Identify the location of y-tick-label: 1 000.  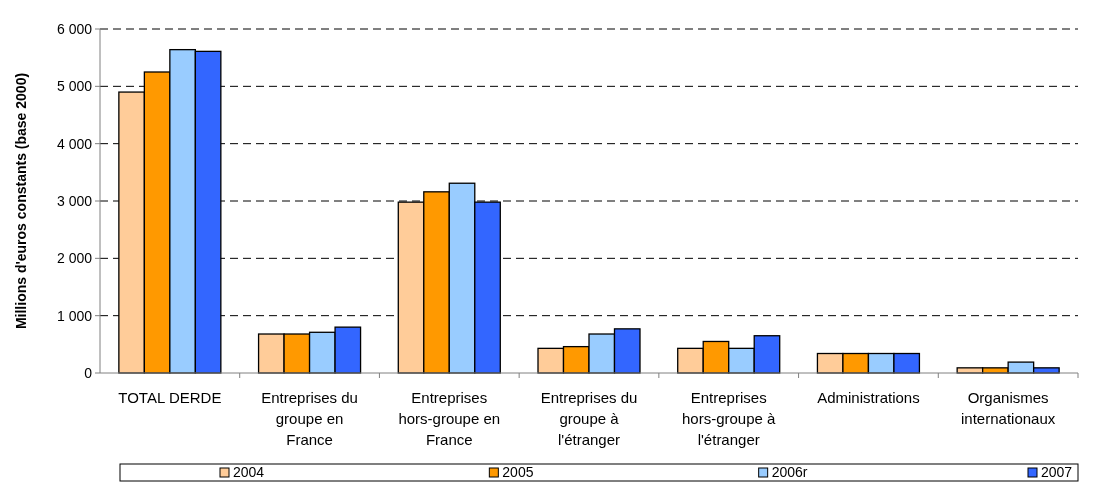
(74, 315).